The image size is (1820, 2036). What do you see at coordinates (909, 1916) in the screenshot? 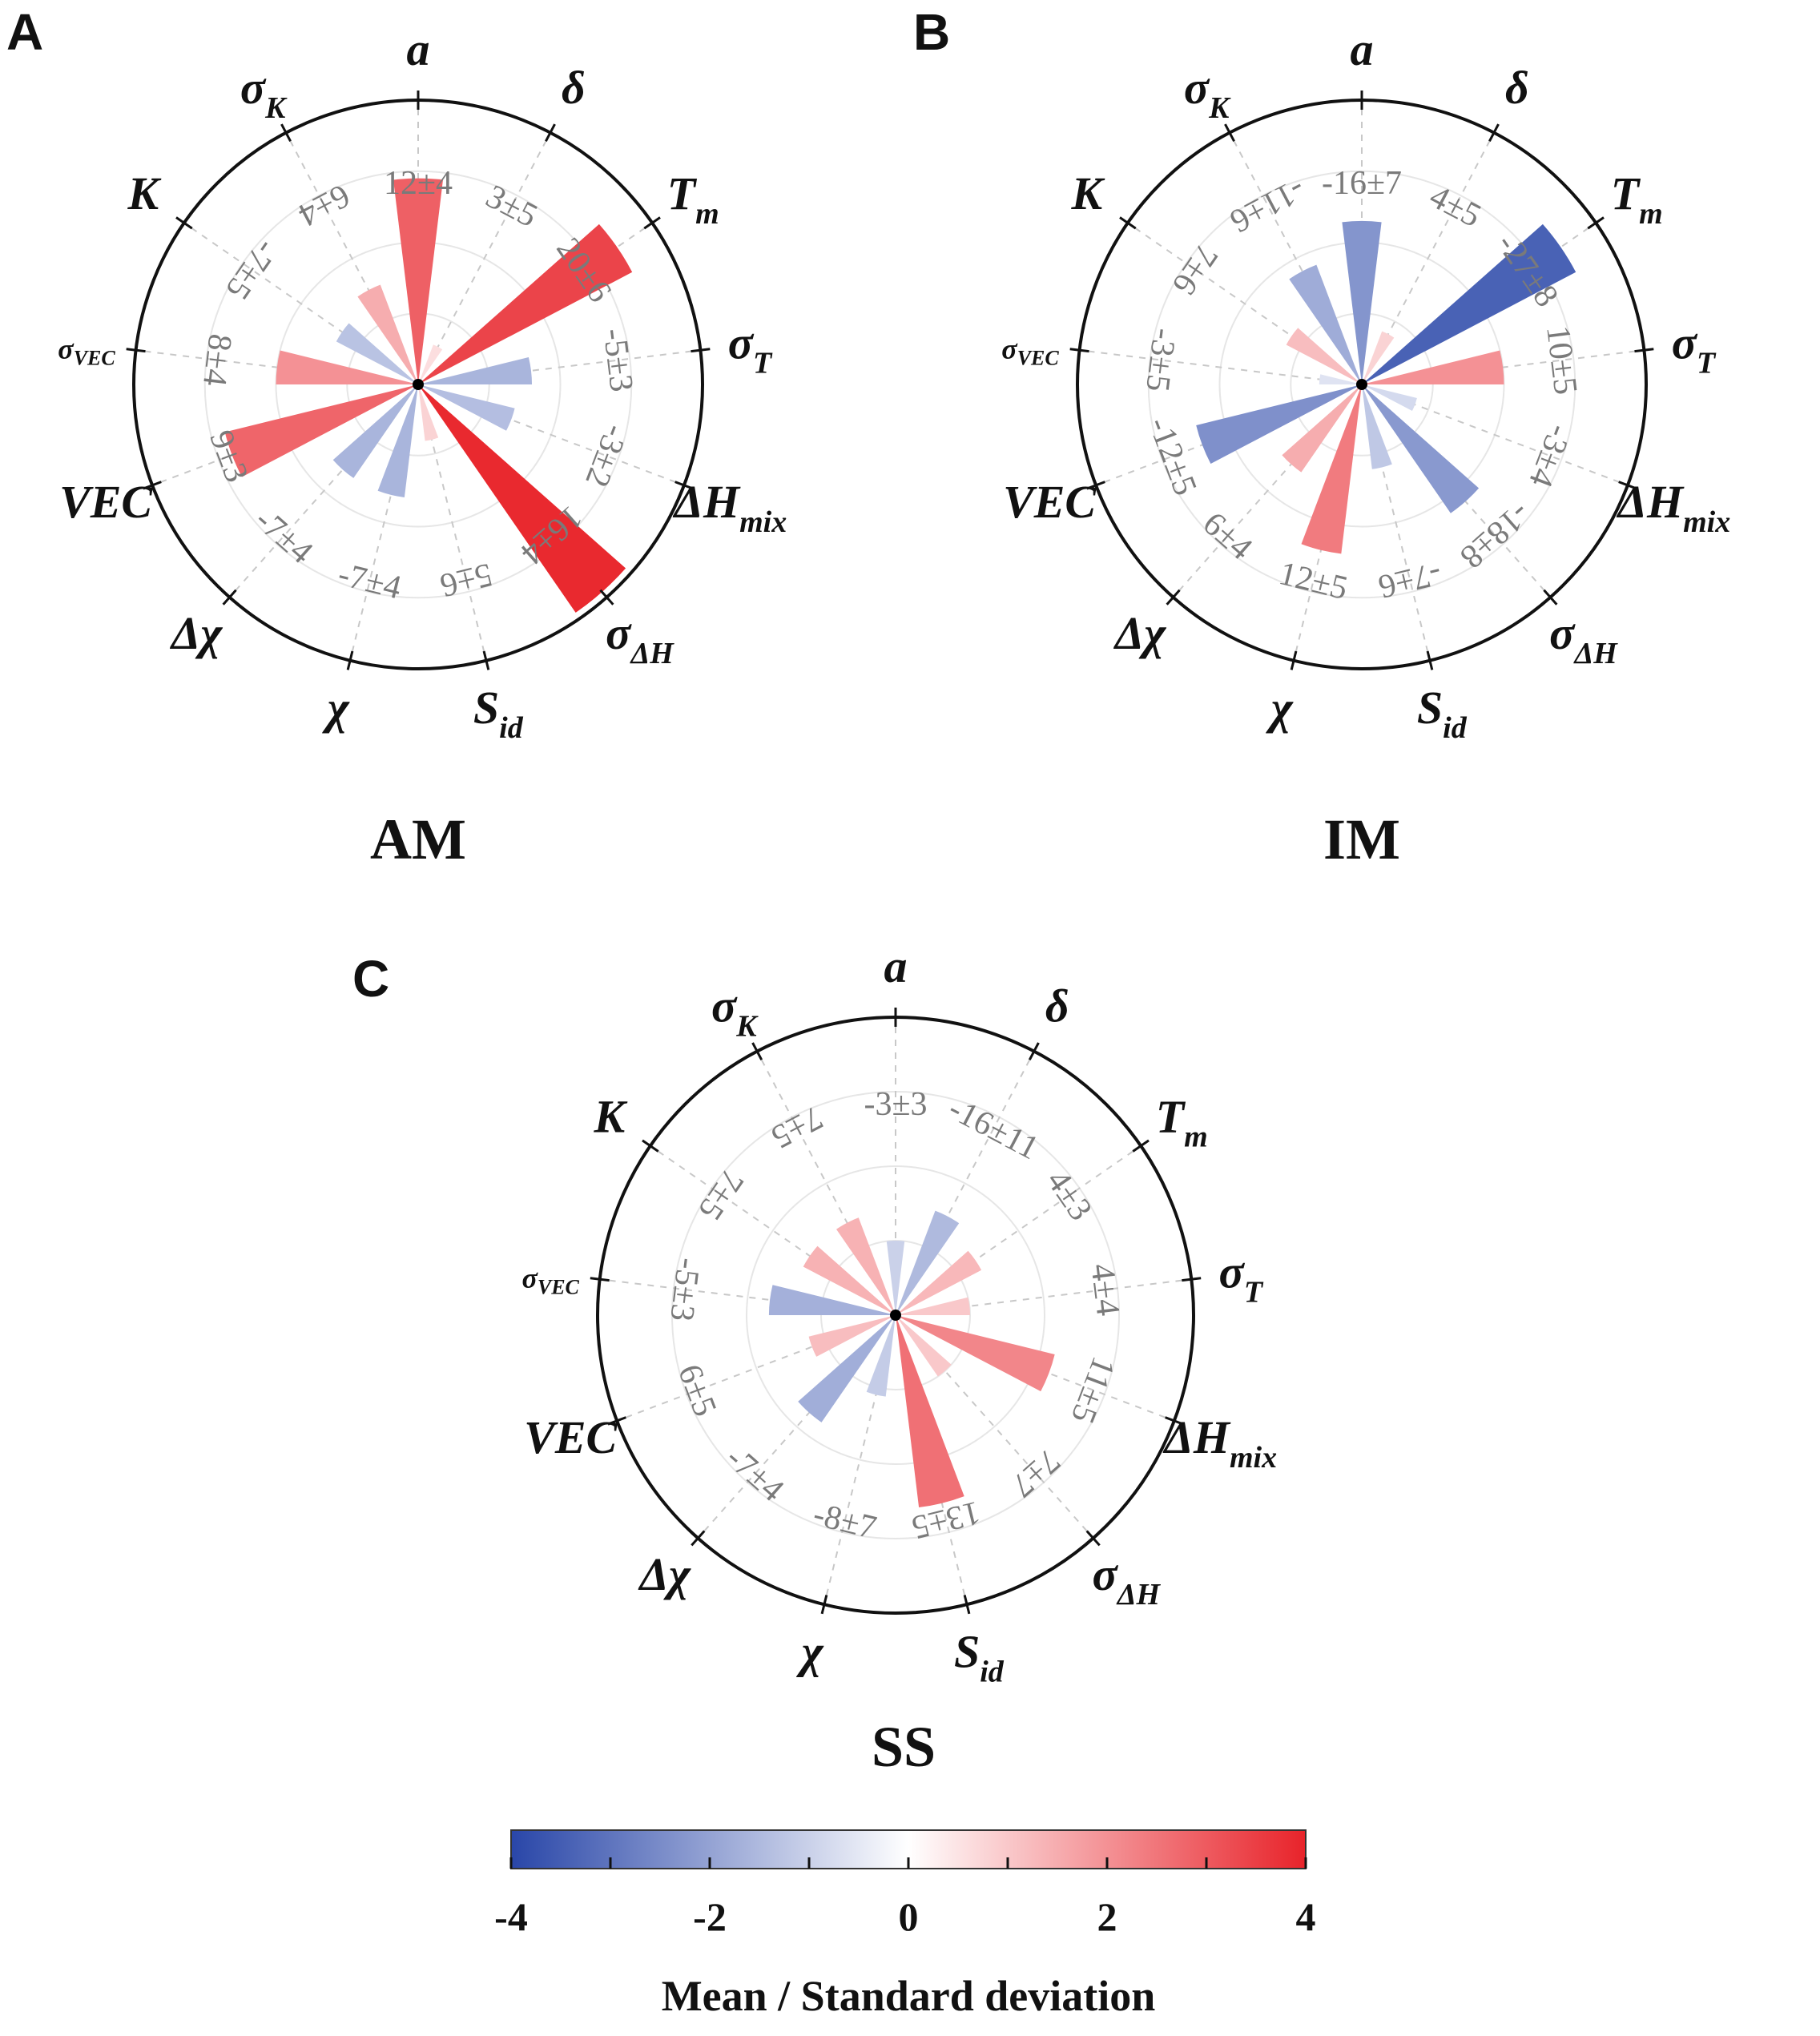
I see `colorbar-tick-label: 0` at bounding box center [909, 1916].